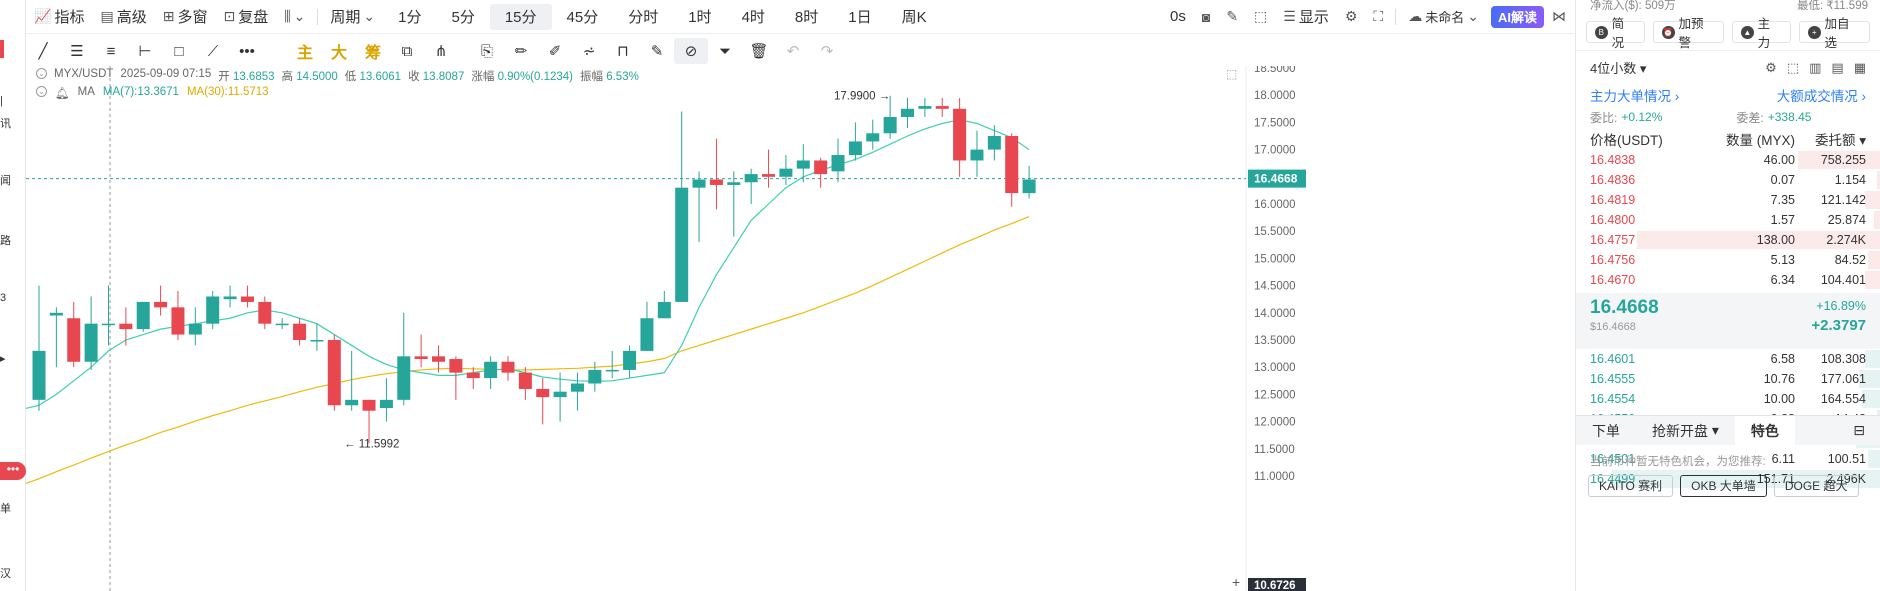 This screenshot has width=1880, height=591. Describe the element at coordinates (1728, 260) in the screenshot. I see `ask-row: 16.4756 5.13 84.52` at that location.